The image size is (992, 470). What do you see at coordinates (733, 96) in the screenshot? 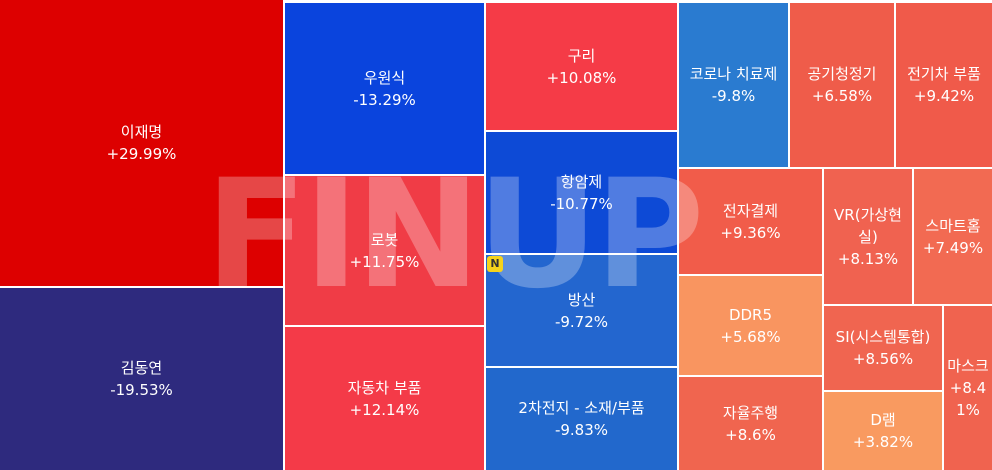
I see `tile-value: -9.8%` at bounding box center [733, 96].